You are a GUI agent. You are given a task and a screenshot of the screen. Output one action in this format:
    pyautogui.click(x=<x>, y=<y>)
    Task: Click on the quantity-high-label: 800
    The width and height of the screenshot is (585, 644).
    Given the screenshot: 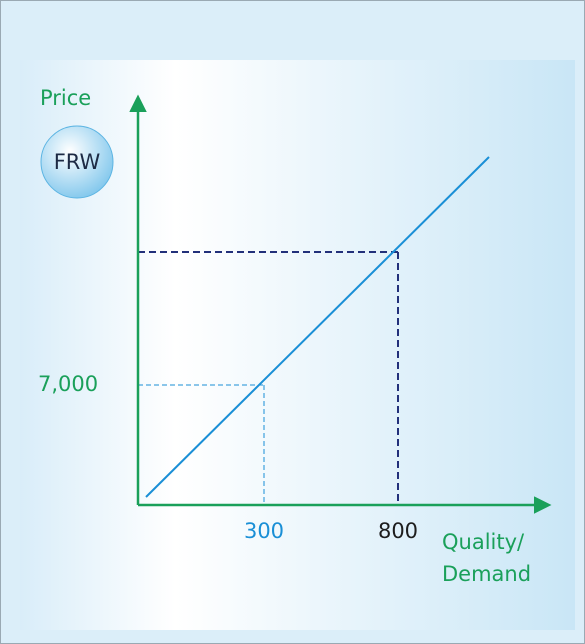 What is the action you would take?
    pyautogui.click(x=398, y=531)
    